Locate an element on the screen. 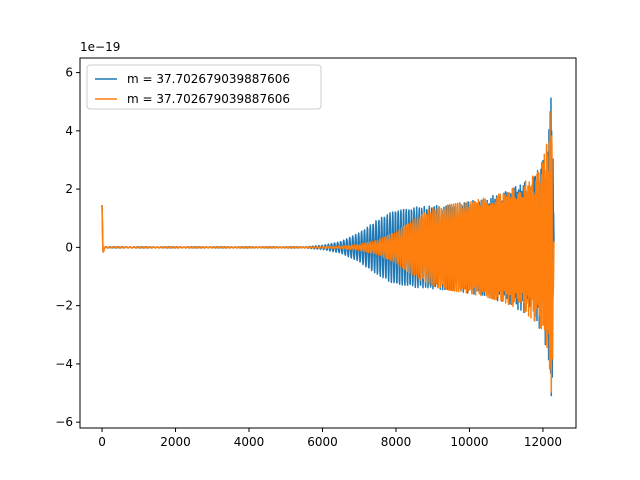  x-tick-label: 8000 is located at coordinates (396, 442).